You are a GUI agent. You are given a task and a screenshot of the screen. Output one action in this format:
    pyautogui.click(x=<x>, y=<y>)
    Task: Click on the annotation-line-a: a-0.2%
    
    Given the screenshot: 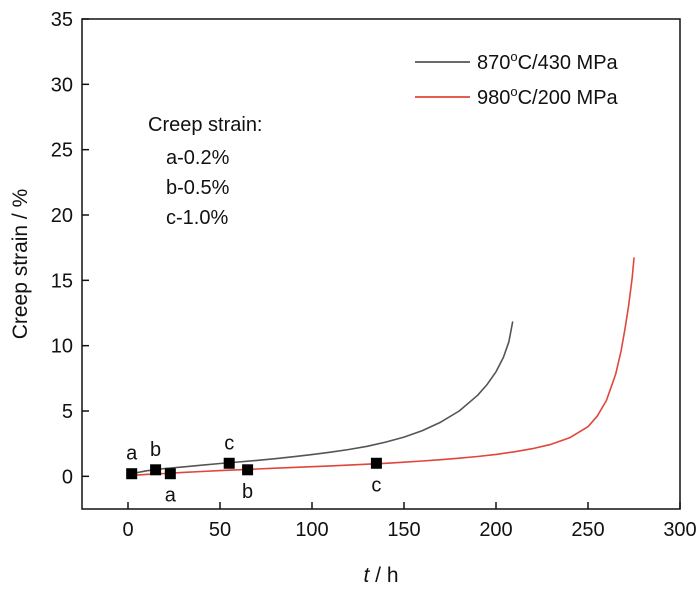 What is the action you would take?
    pyautogui.click(x=198, y=158)
    